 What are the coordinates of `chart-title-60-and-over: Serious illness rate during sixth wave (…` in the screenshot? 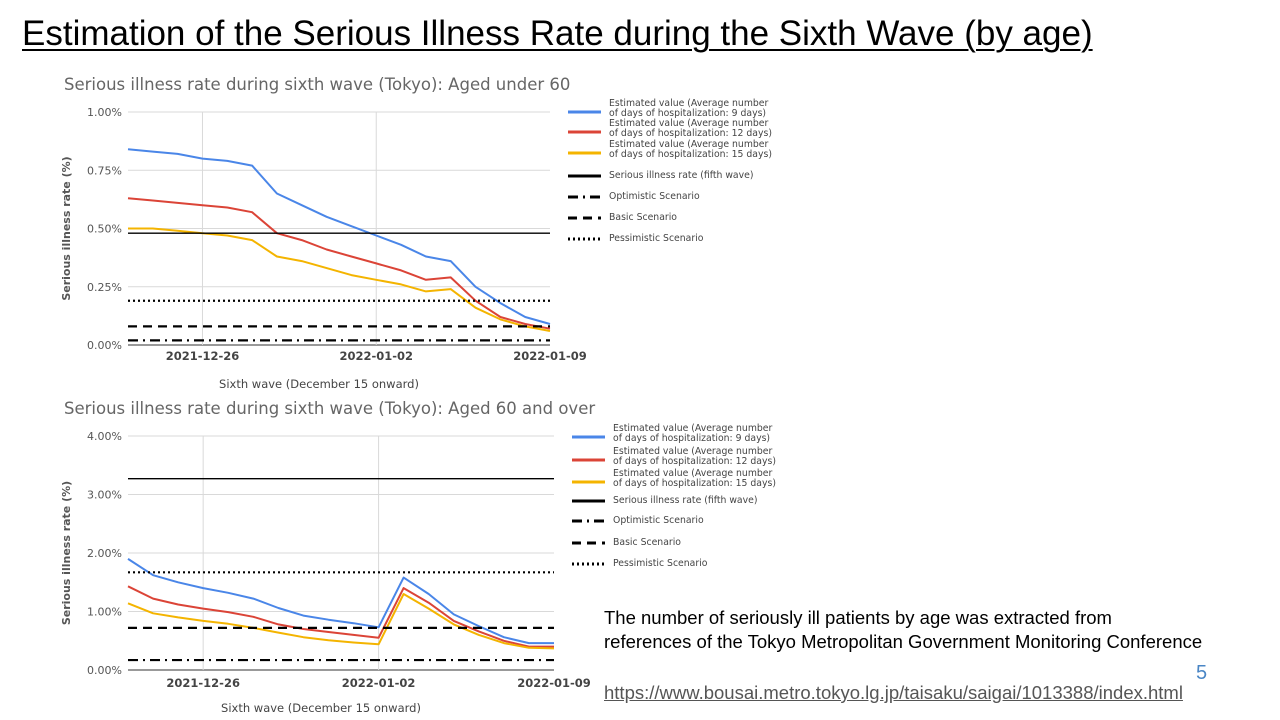 It's located at (330, 408).